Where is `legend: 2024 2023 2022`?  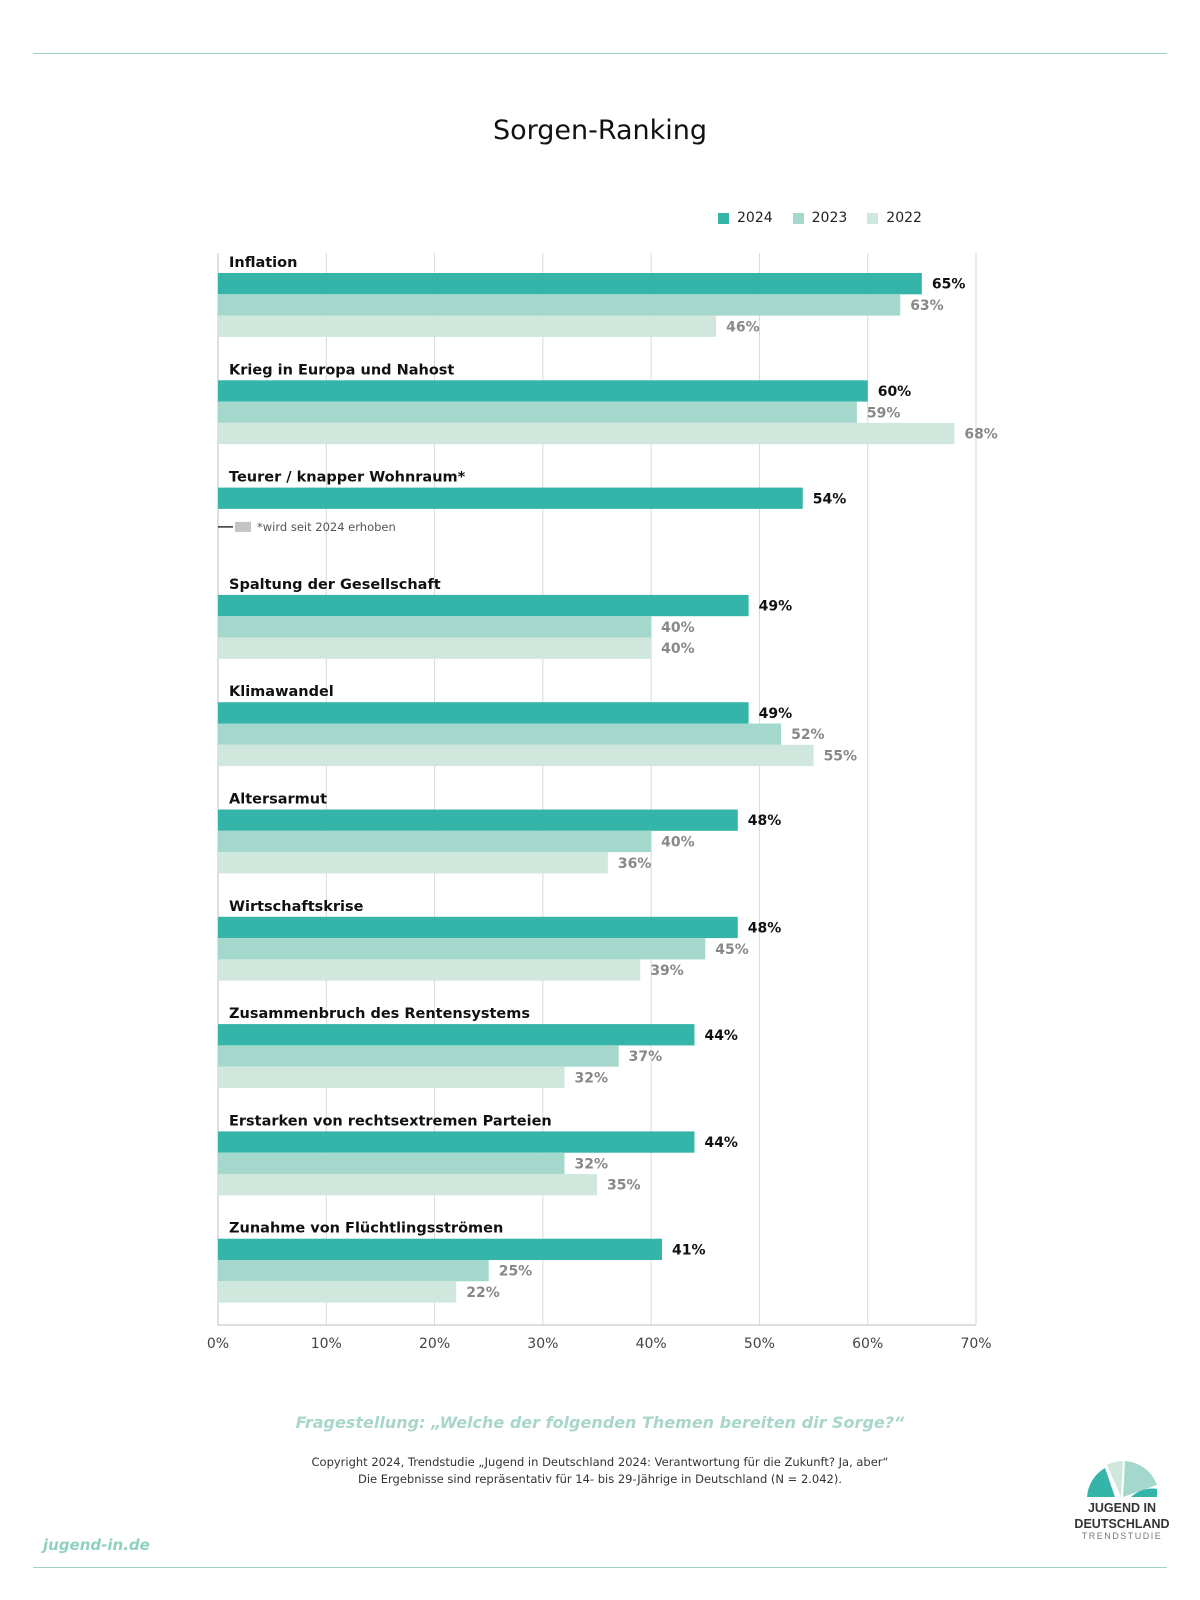 legend: 2024 2023 2022 is located at coordinates (820, 218).